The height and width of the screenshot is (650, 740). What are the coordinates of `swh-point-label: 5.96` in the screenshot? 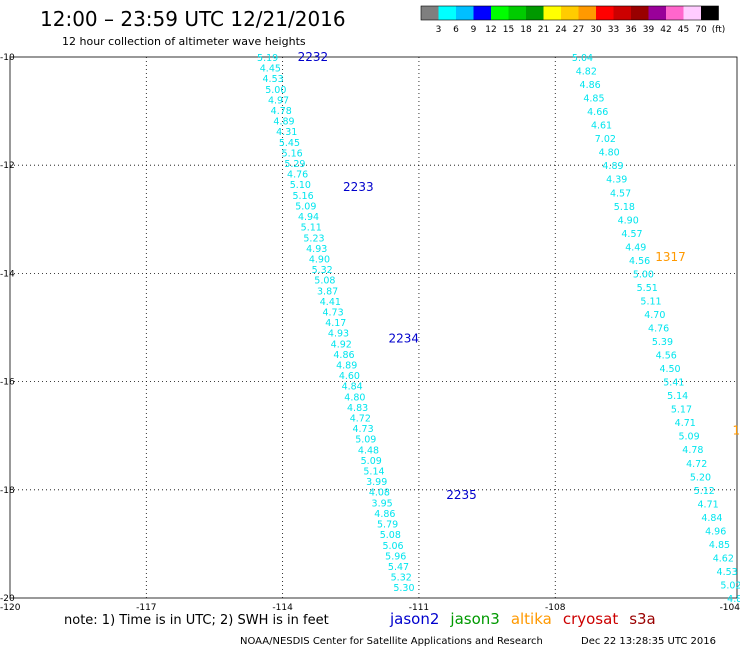 It's located at (395, 556).